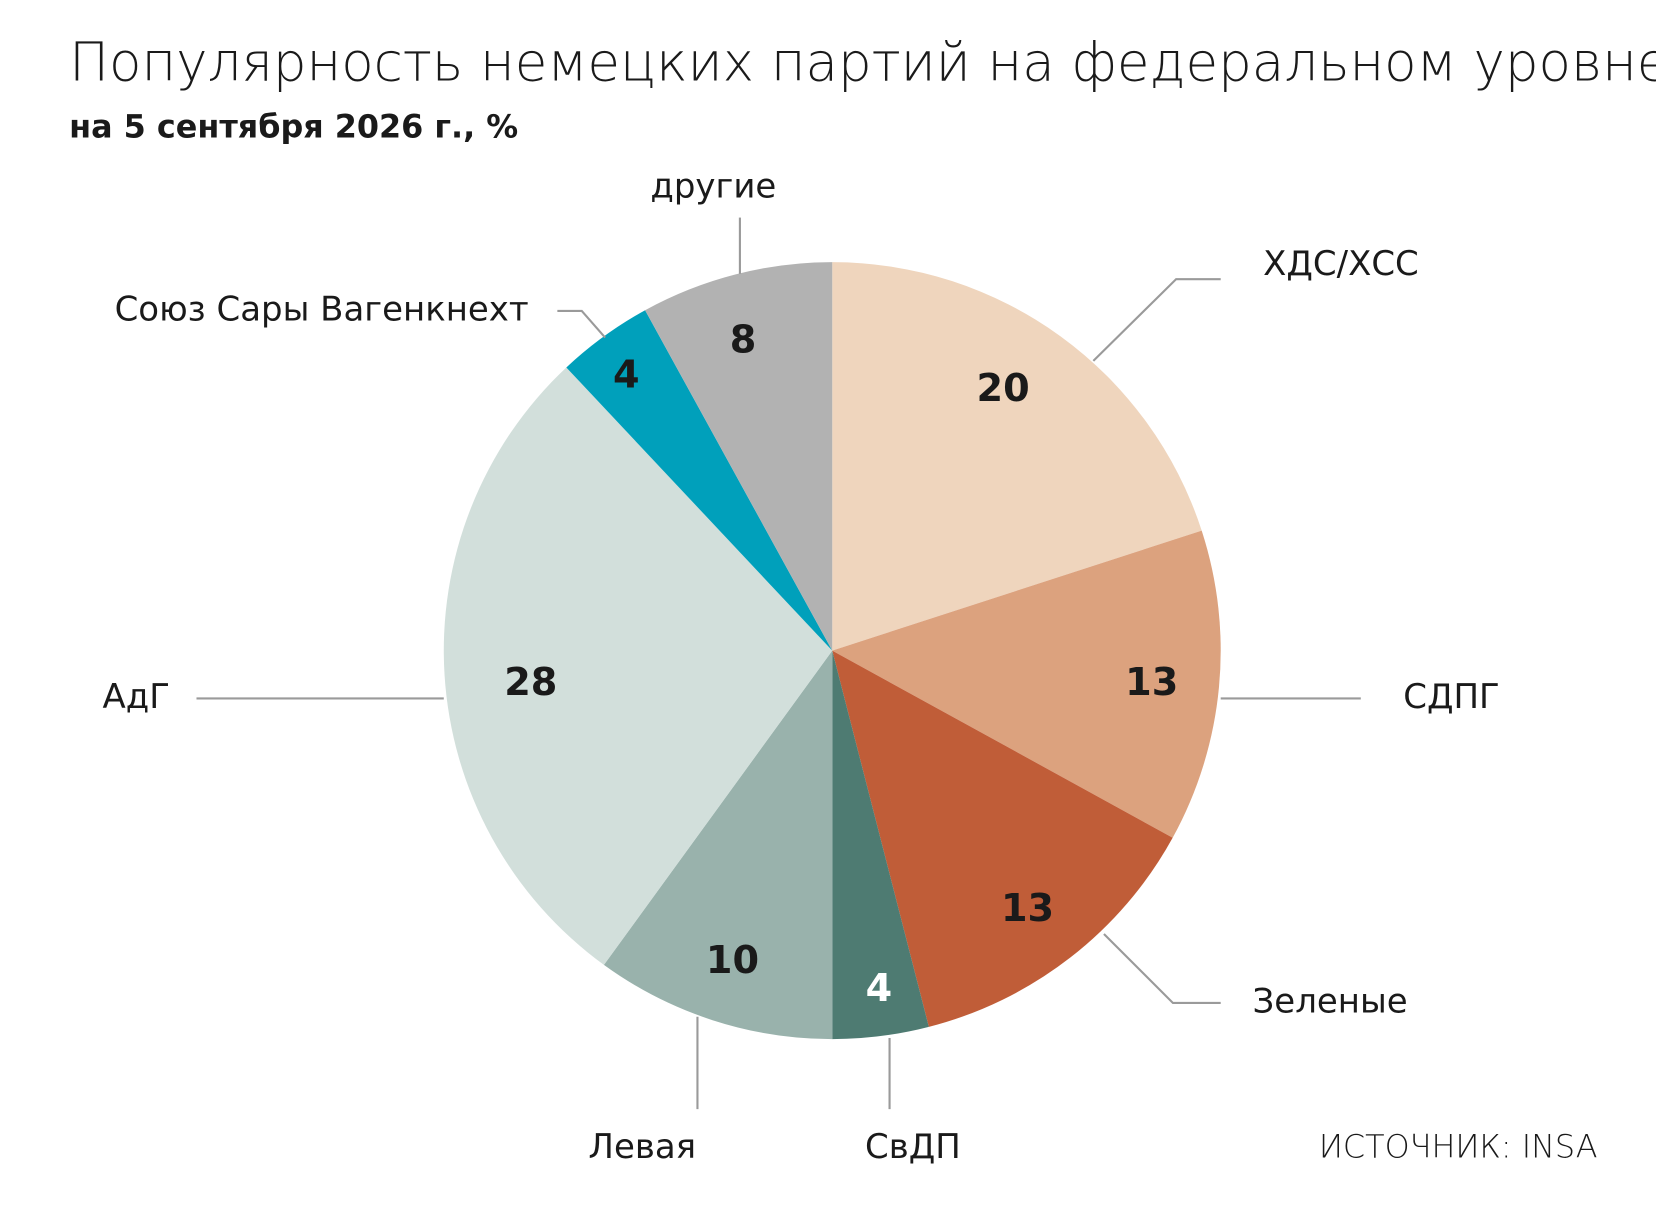 The width and height of the screenshot is (1656, 1228). I want to click on category-label: Зеленые, so click(1330, 1001).